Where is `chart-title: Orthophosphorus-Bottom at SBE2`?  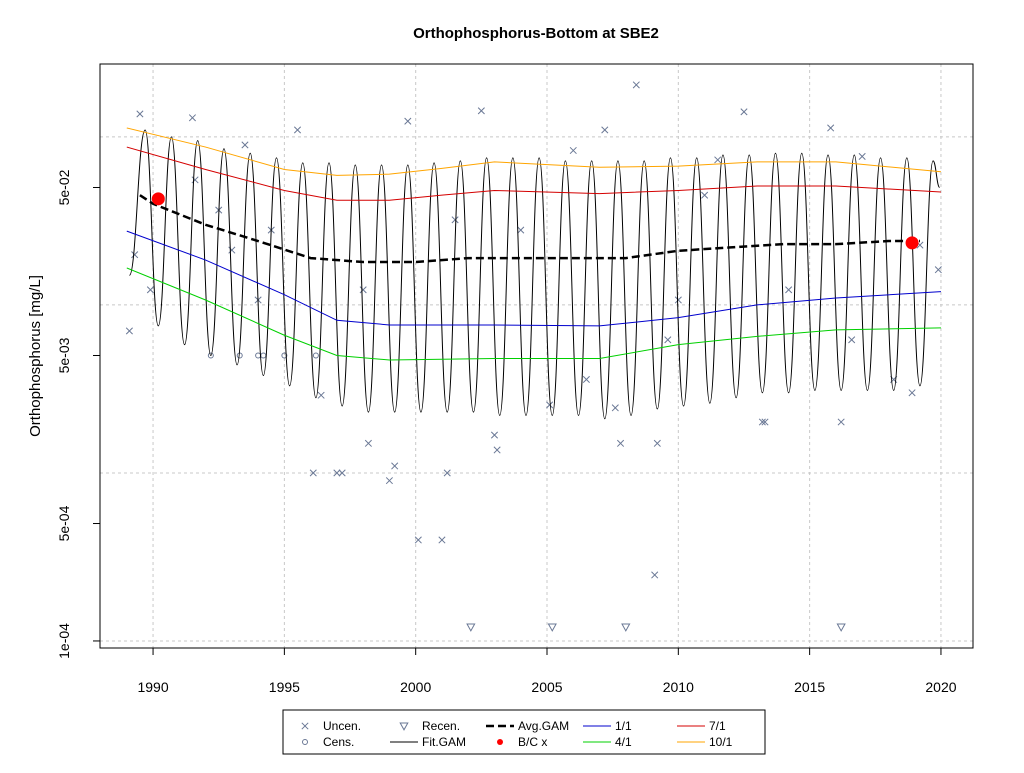 chart-title: Orthophosphorus-Bottom at SBE2 is located at coordinates (536, 33).